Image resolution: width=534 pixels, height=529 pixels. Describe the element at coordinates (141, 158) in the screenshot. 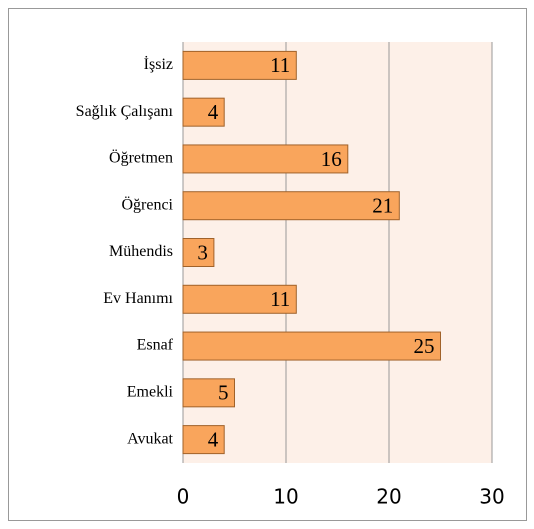

I see `y-tick-label: Öğretmen` at that location.